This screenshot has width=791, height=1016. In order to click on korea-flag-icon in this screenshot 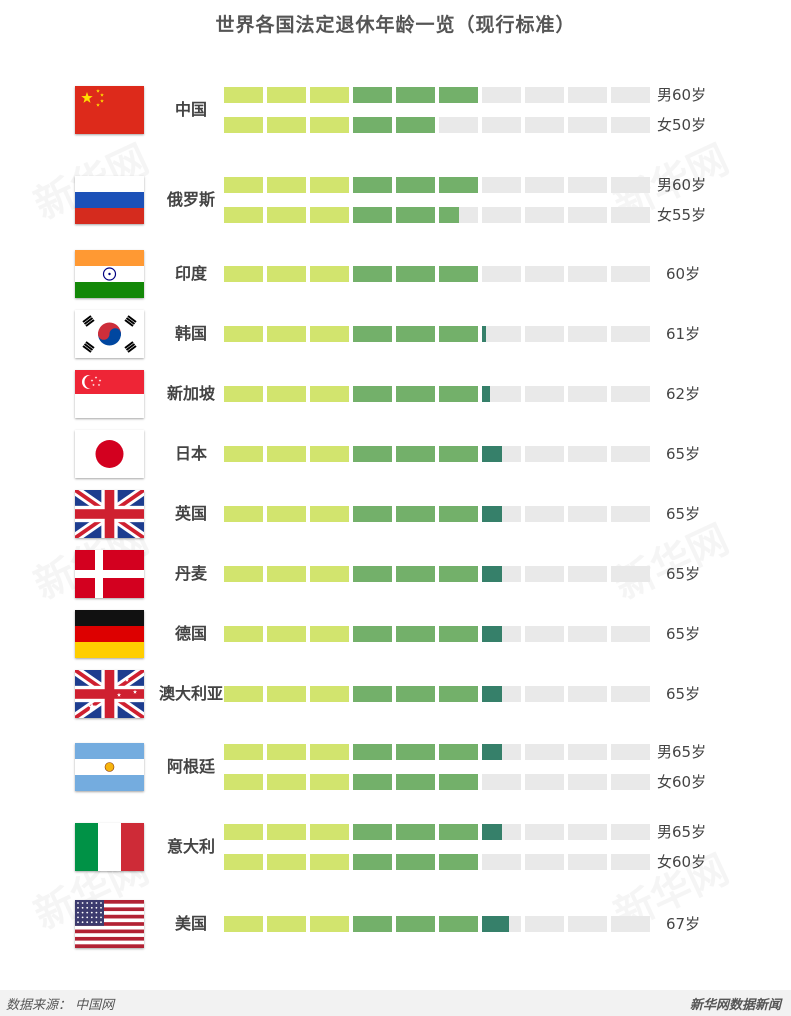, I will do `click(109, 334)`.